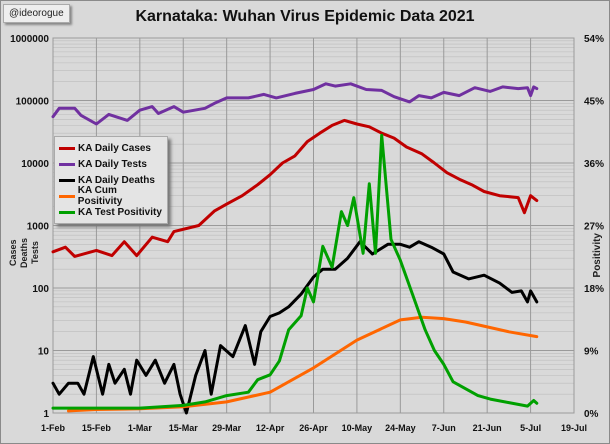 Image resolution: width=610 pixels, height=444 pixels. Describe the element at coordinates (40, 289) in the screenshot. I see `y-left-tick-label: 100` at that location.